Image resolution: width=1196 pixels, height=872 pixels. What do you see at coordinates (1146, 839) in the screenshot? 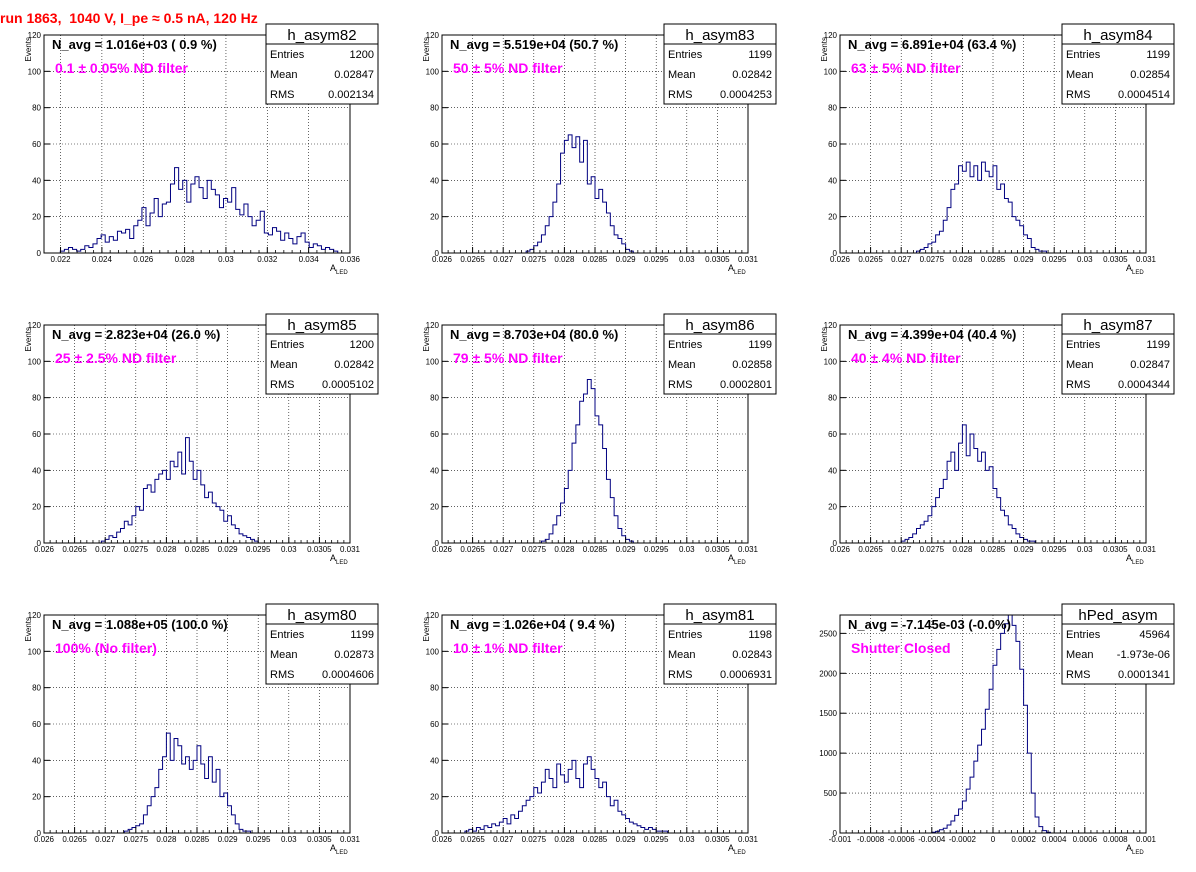
I see `x-tick-label: 0.001` at bounding box center [1146, 839].